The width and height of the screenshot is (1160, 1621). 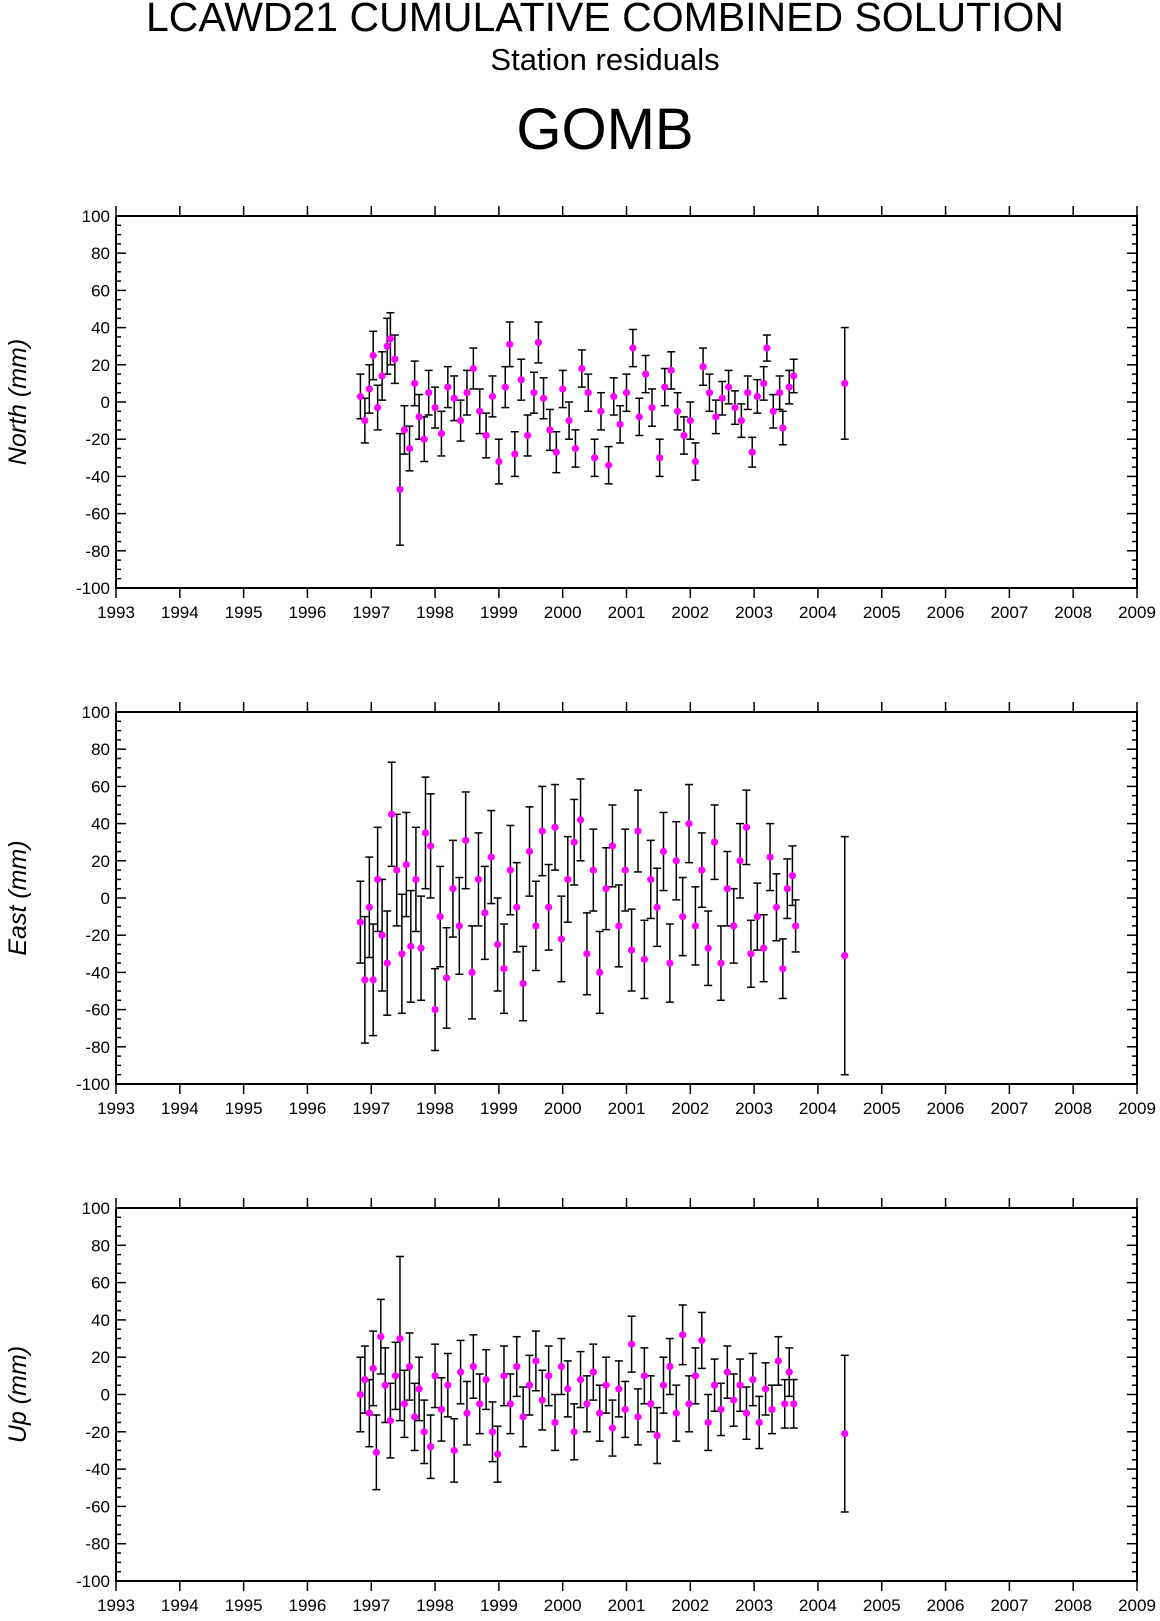 What do you see at coordinates (97, 972) in the screenshot?
I see `y-tick-label: -40` at bounding box center [97, 972].